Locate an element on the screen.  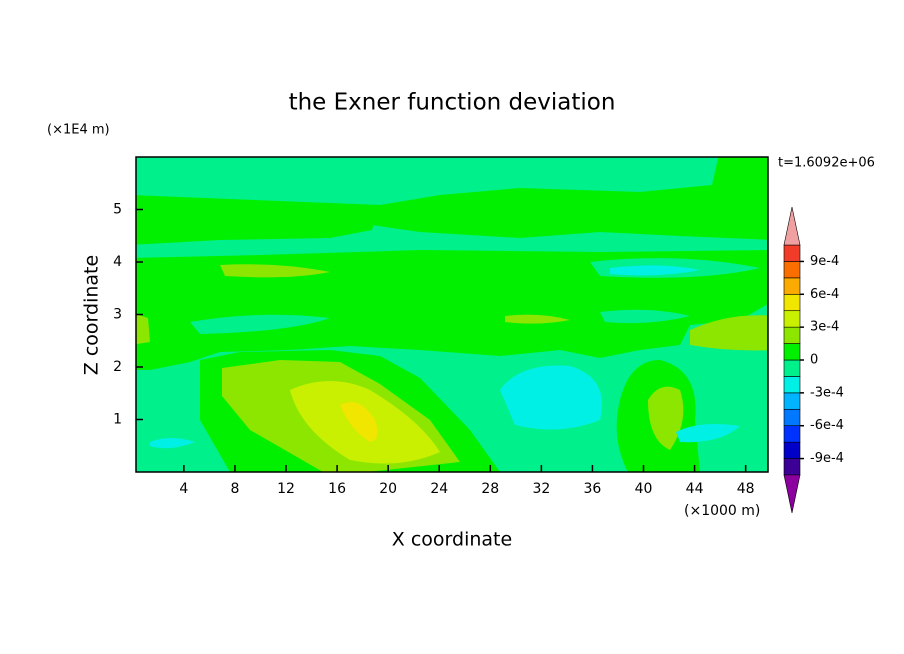
x-unit: (×1000 m) is located at coordinates (722, 511).